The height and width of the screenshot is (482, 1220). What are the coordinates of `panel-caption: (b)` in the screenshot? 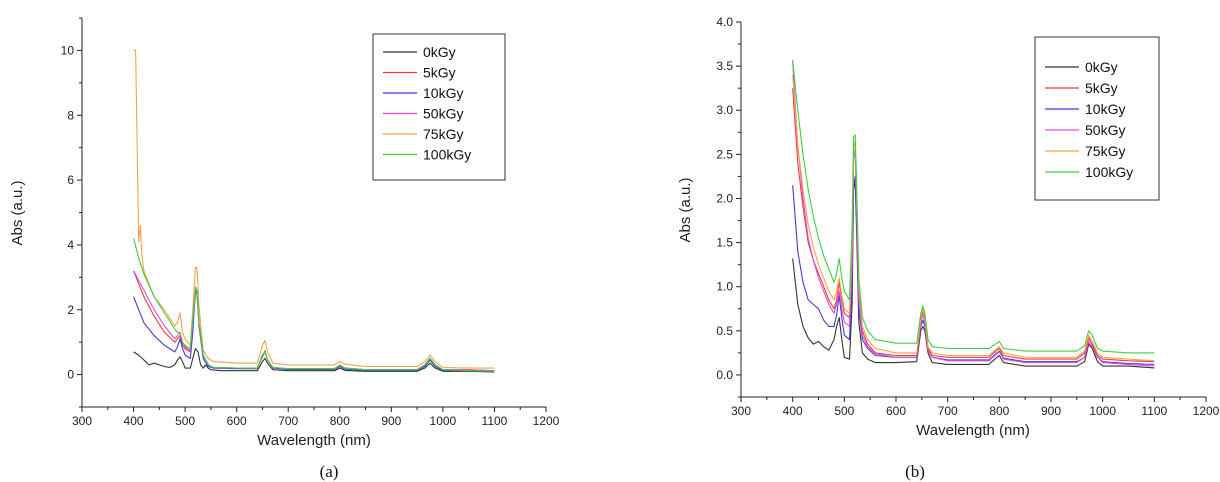 It's located at (915, 471).